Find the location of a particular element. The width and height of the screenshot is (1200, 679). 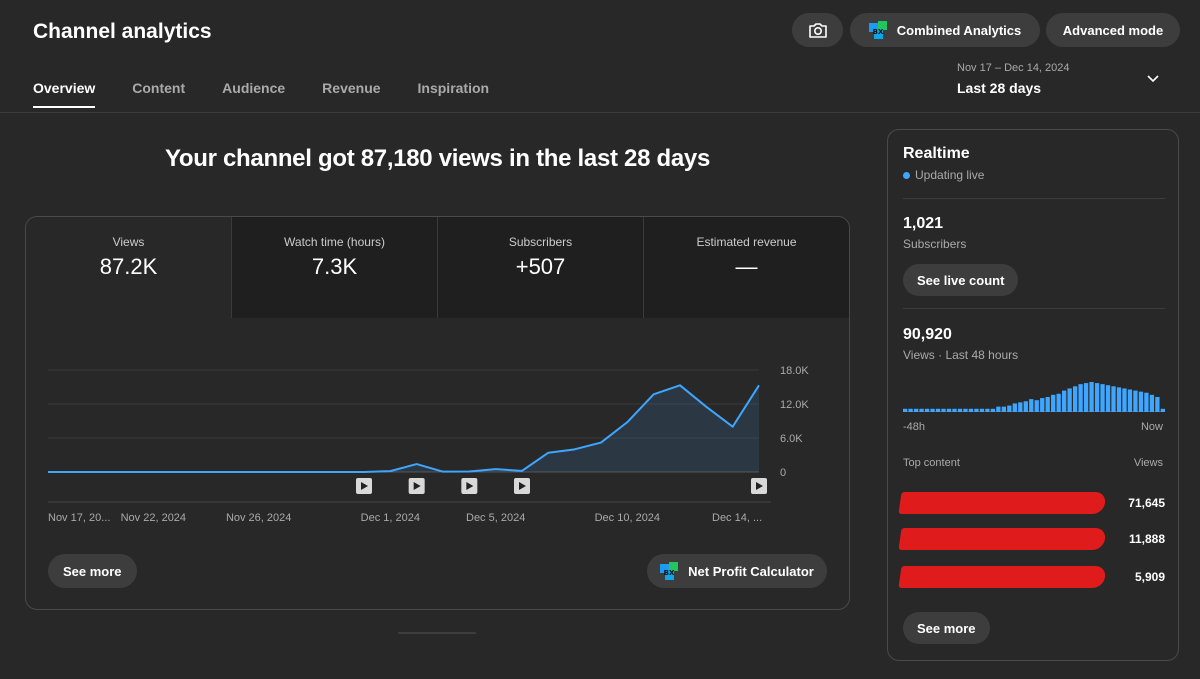

y-tick-label: 0 is located at coordinates (783, 473).